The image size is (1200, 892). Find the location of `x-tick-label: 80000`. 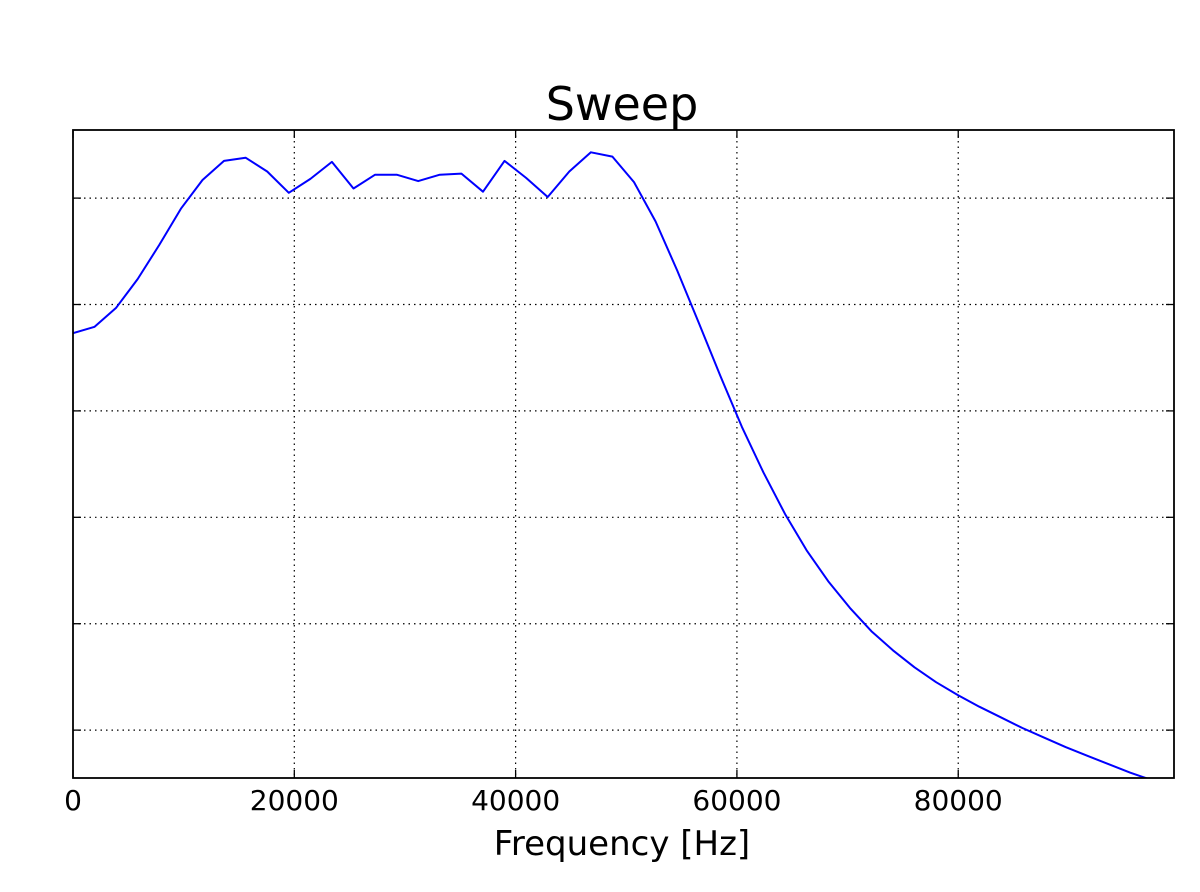

x-tick-label: 80000 is located at coordinates (958, 800).